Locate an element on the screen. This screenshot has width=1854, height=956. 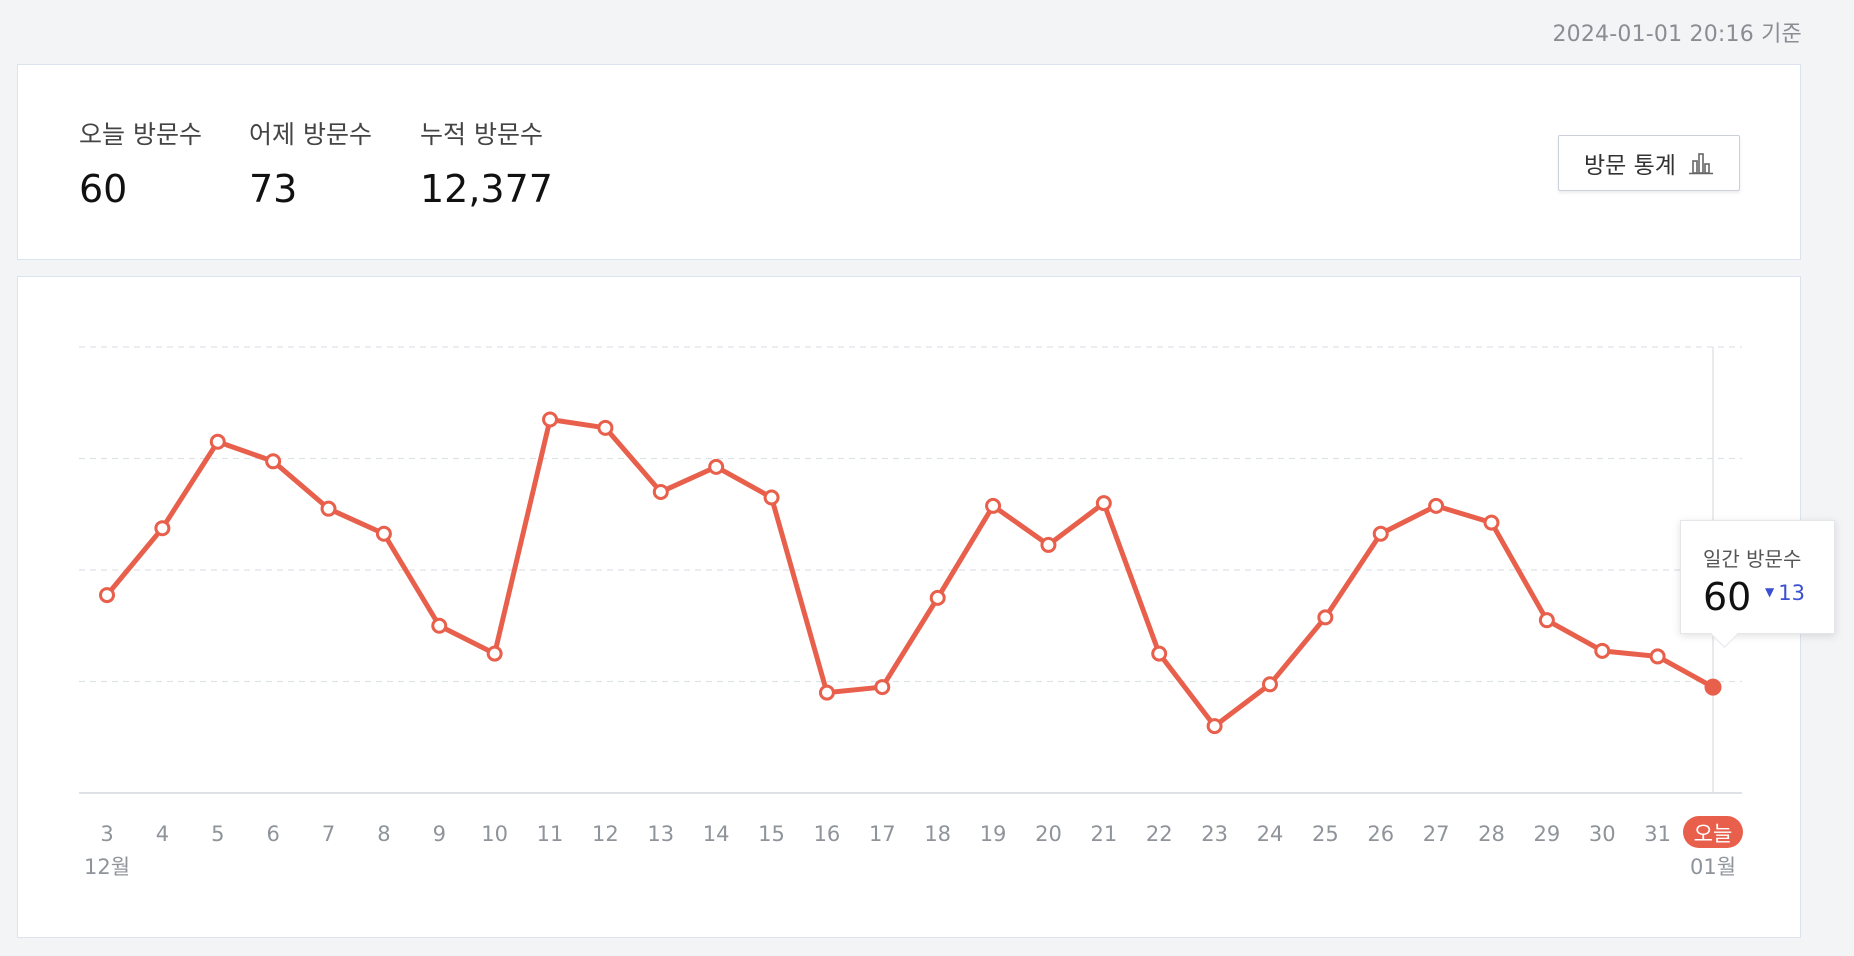
x-tick-label: 17 is located at coordinates (882, 834).